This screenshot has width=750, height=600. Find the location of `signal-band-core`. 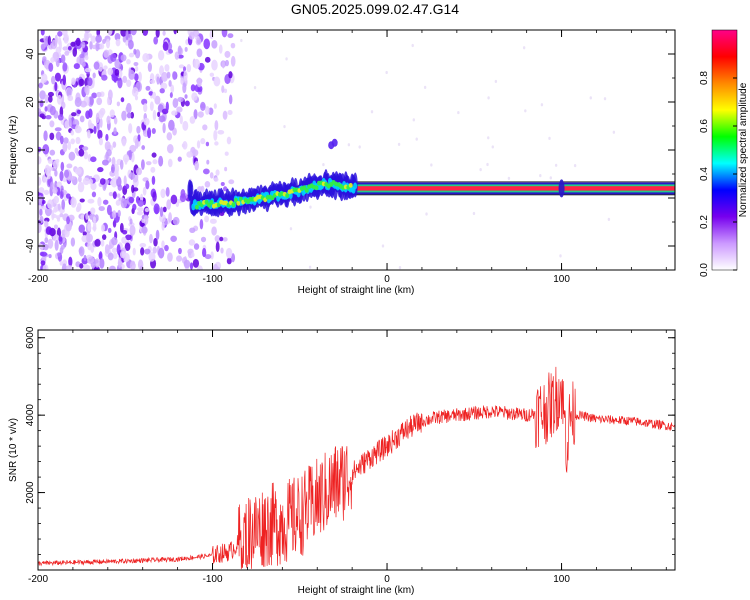

signal-band-core is located at coordinates (511, 188).